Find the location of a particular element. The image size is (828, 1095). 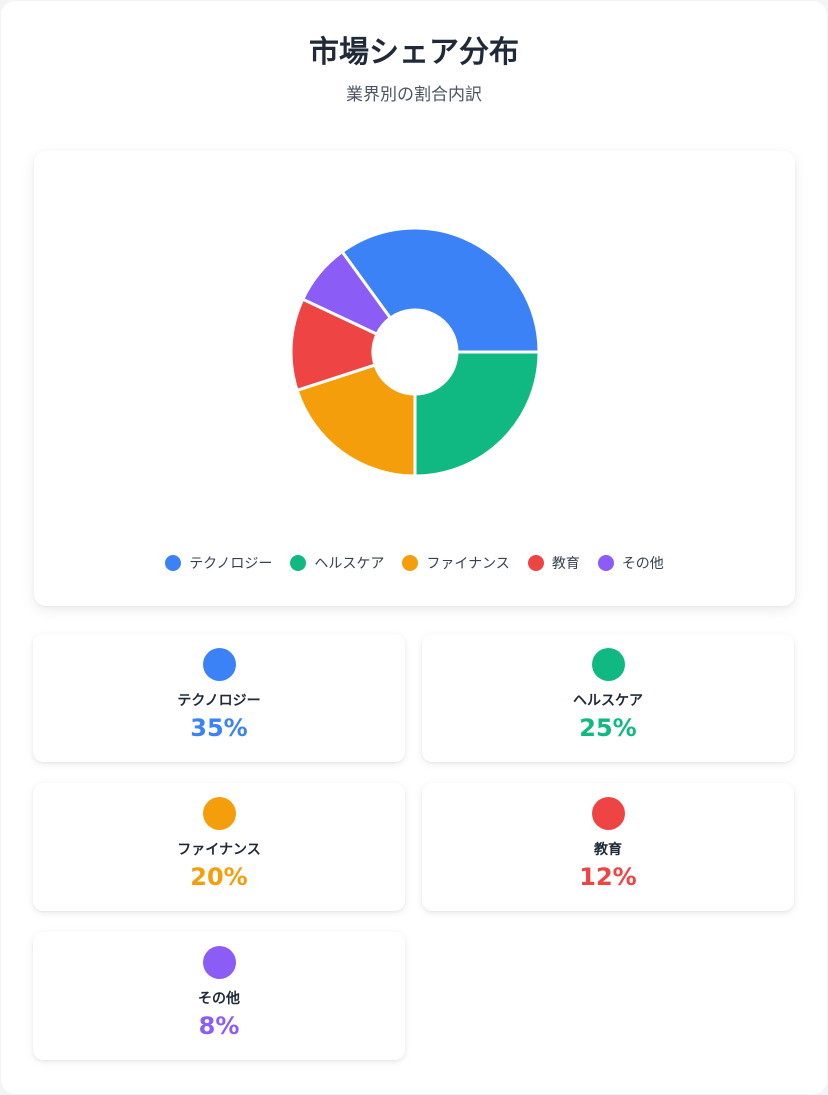

legend-item-healthcare: ヘルスケア is located at coordinates (337, 563).